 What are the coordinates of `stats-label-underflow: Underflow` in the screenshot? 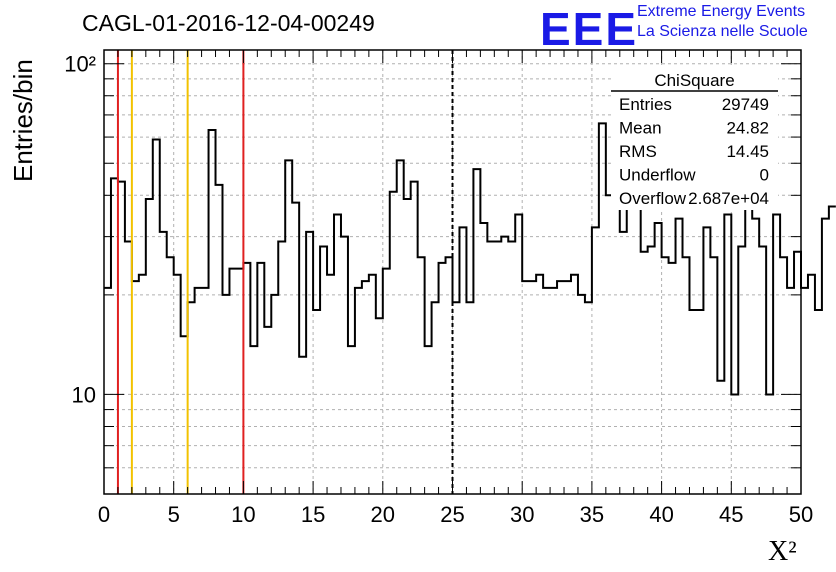 It's located at (657, 175).